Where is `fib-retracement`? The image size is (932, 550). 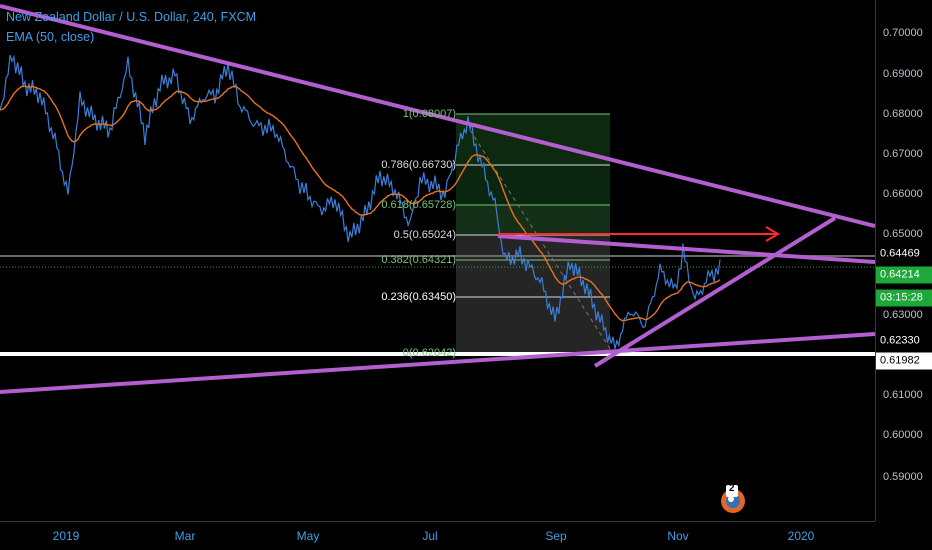 fib-retracement is located at coordinates (533, 233).